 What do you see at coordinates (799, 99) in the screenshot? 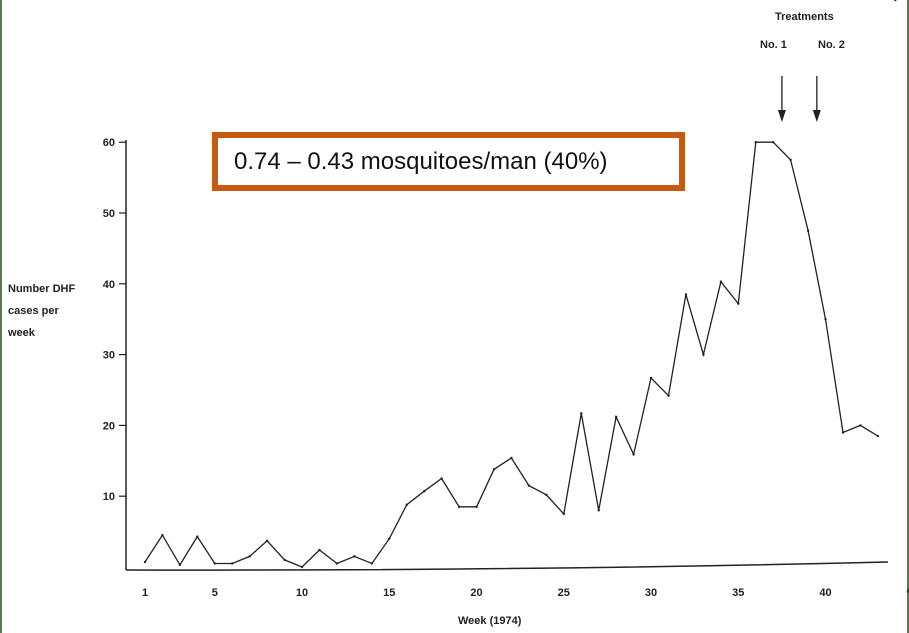
I see `treatment-annotation` at bounding box center [799, 99].